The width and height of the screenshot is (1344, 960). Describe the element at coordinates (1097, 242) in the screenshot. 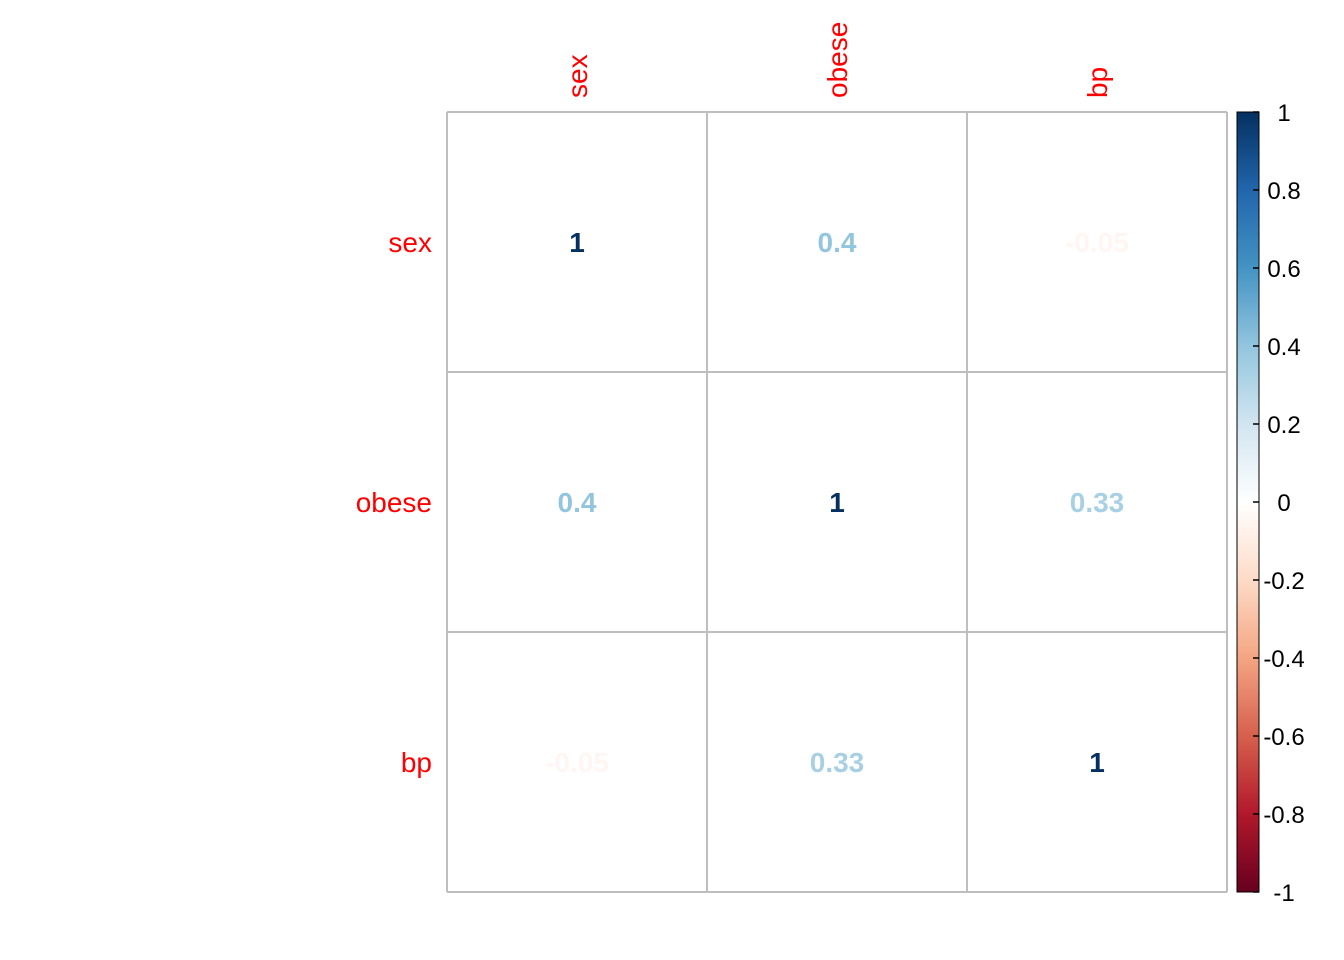

I see `cell-value-sex-bp: -0.05` at that location.